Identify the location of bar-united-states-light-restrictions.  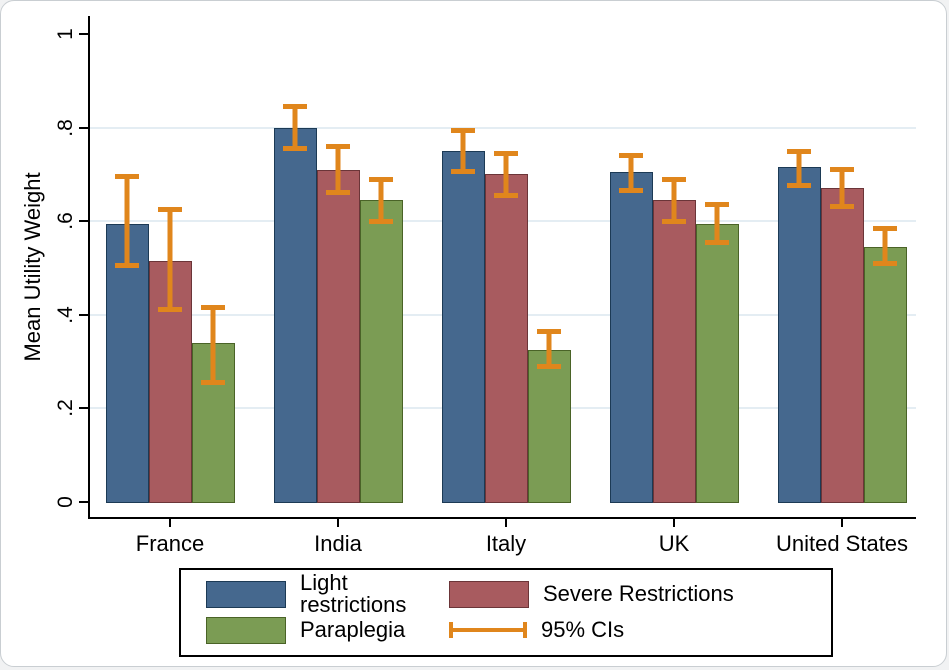
(799, 335).